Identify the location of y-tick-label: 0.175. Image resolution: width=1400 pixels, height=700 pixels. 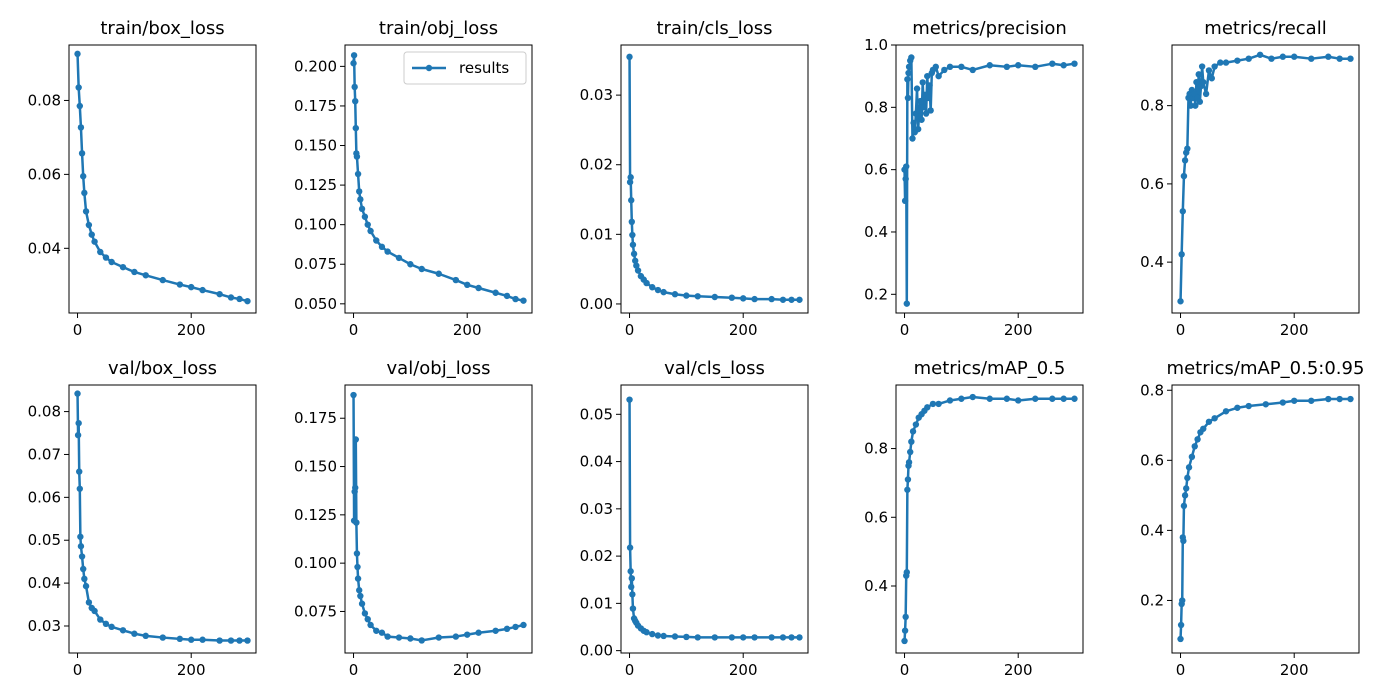
(315, 106).